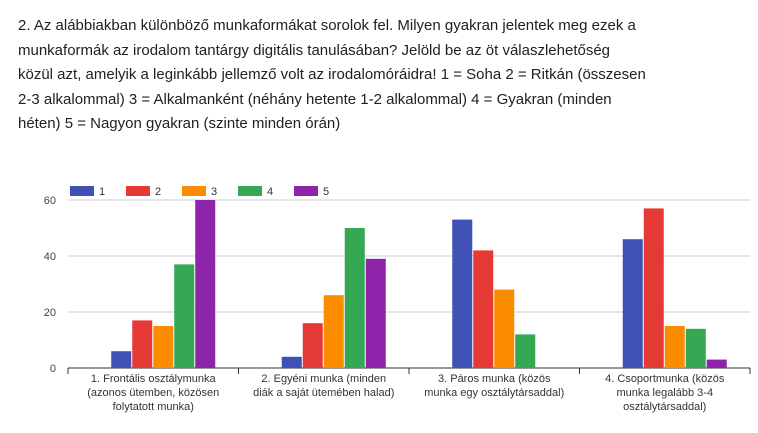  Describe the element at coordinates (494, 379) in the screenshot. I see `x-tick-label: 3. Páros munka (közös` at that location.